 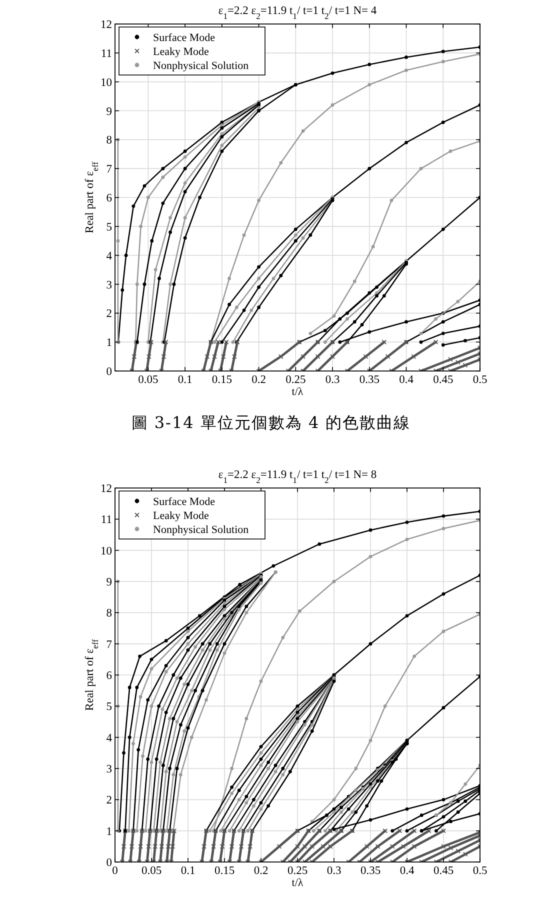 What do you see at coordinates (297, 13) in the screenshot?
I see `chart-title: ε$_{1}$=2.2 ε$_{2}$=11.9 t$_{1}$/ t=1 t$_{2}$/ t=1 N= 4` at bounding box center [297, 13].